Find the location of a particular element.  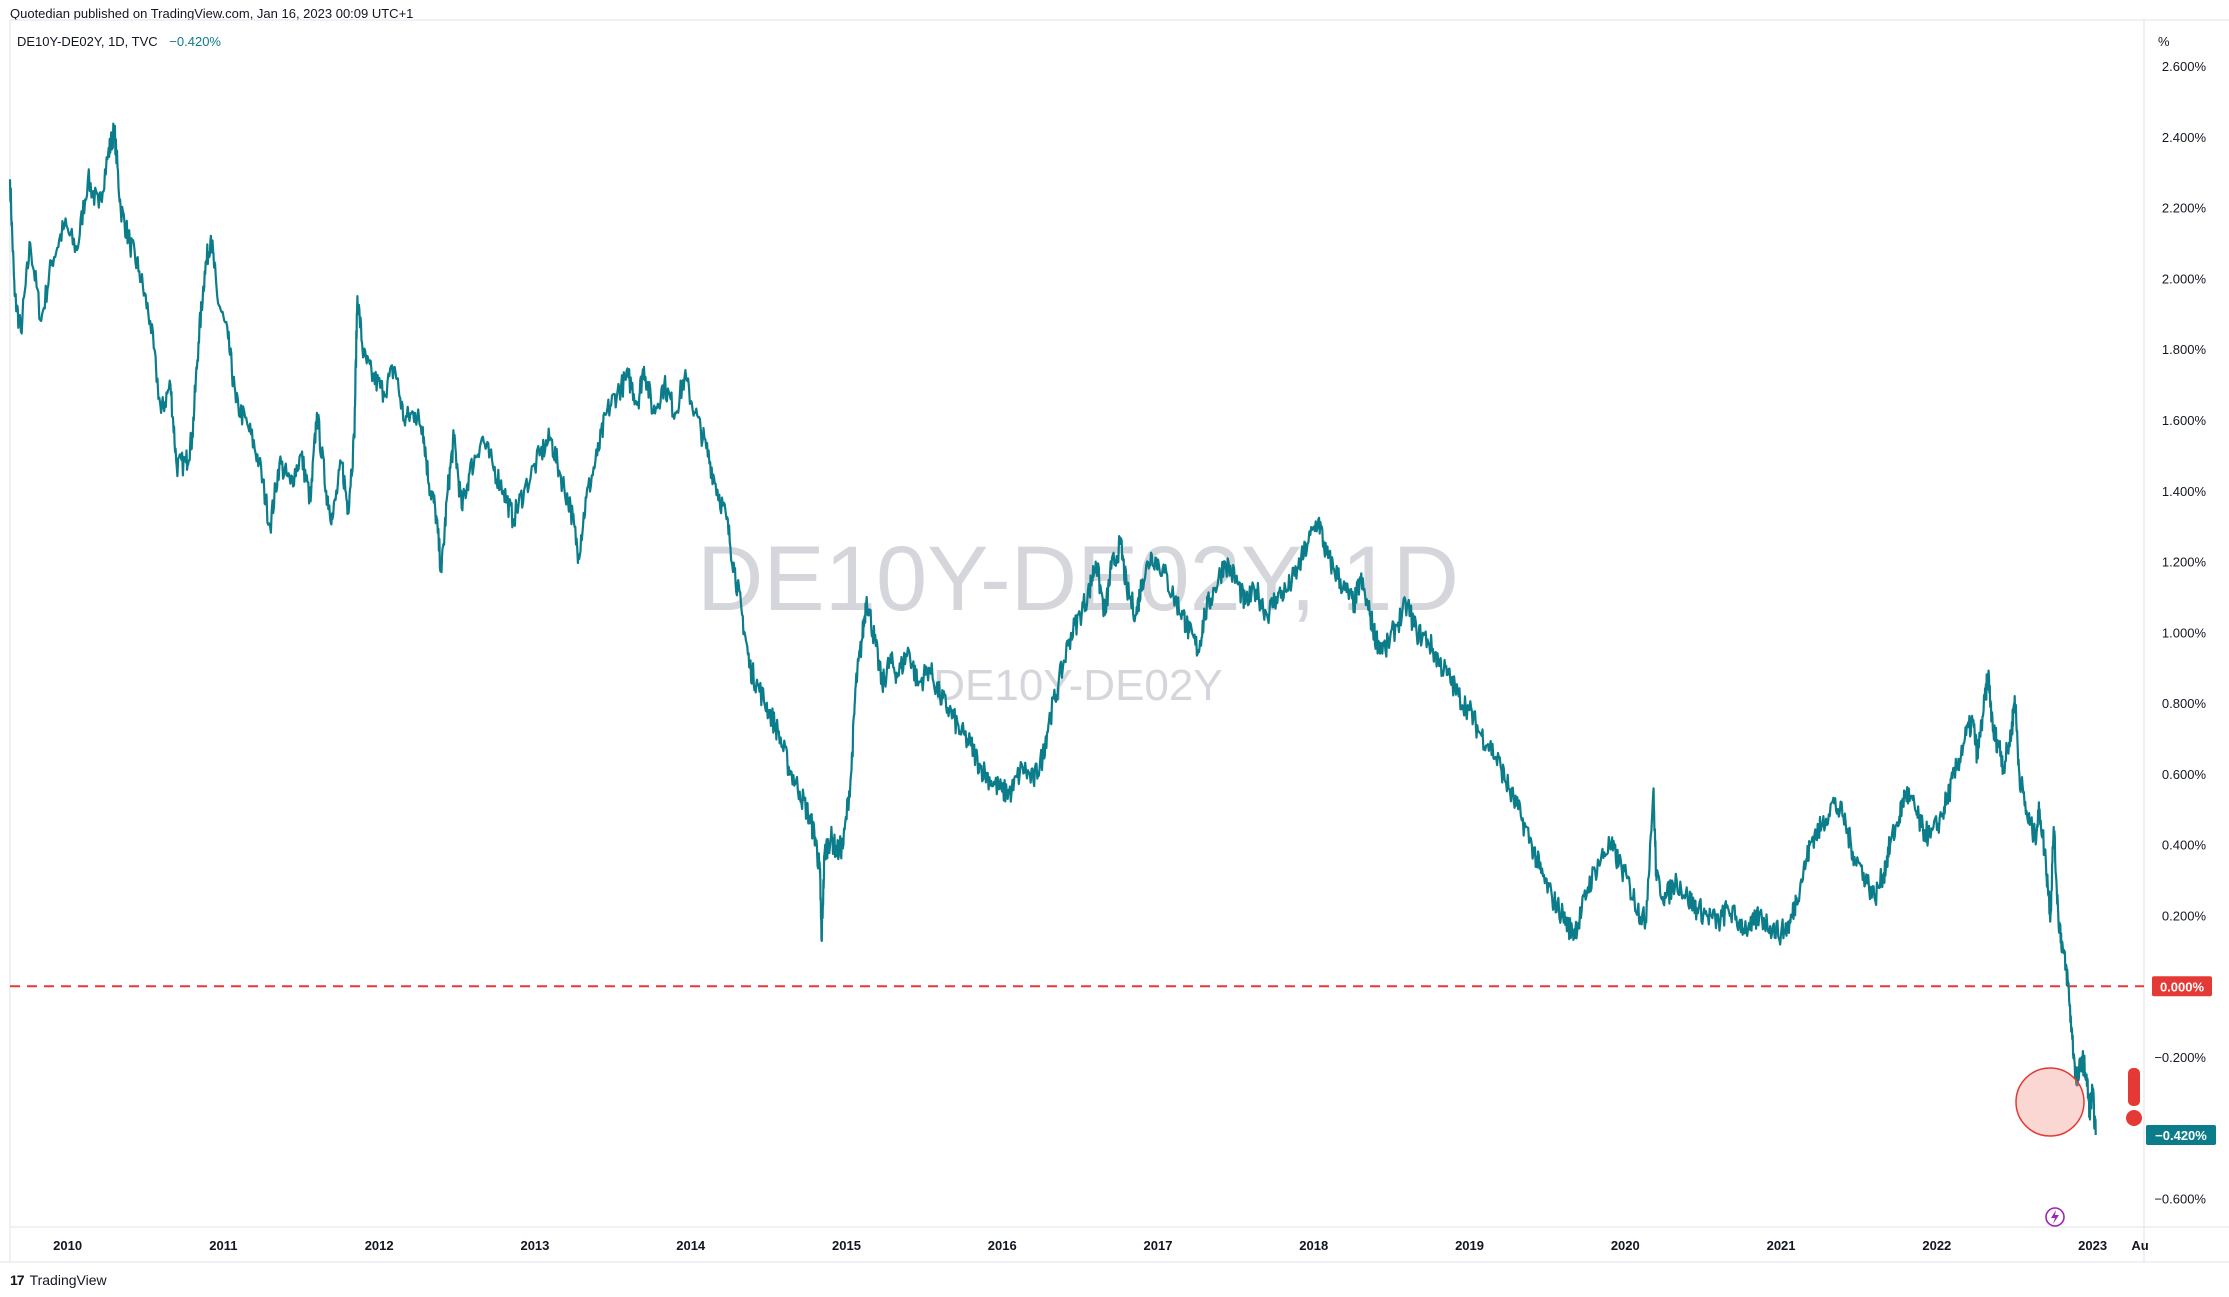

x-tick-label: 2020 is located at coordinates (1625, 1245).